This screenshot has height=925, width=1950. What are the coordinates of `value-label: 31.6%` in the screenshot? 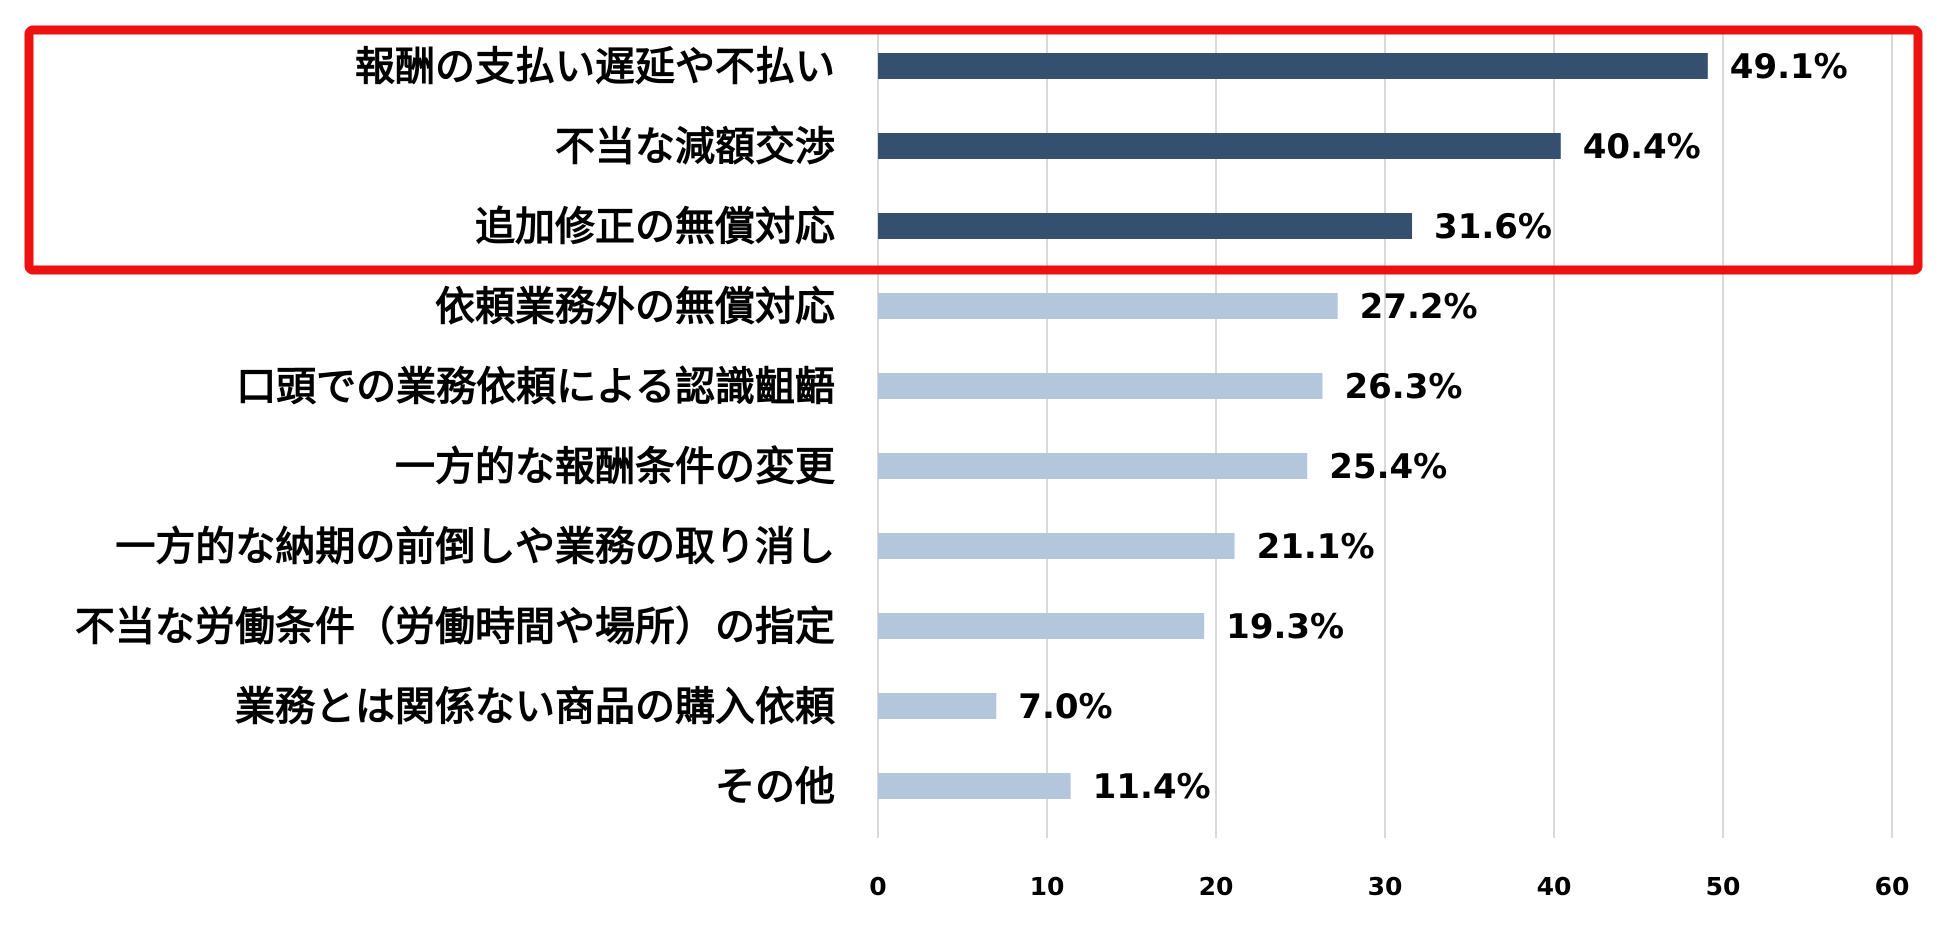 It's located at (1493, 227).